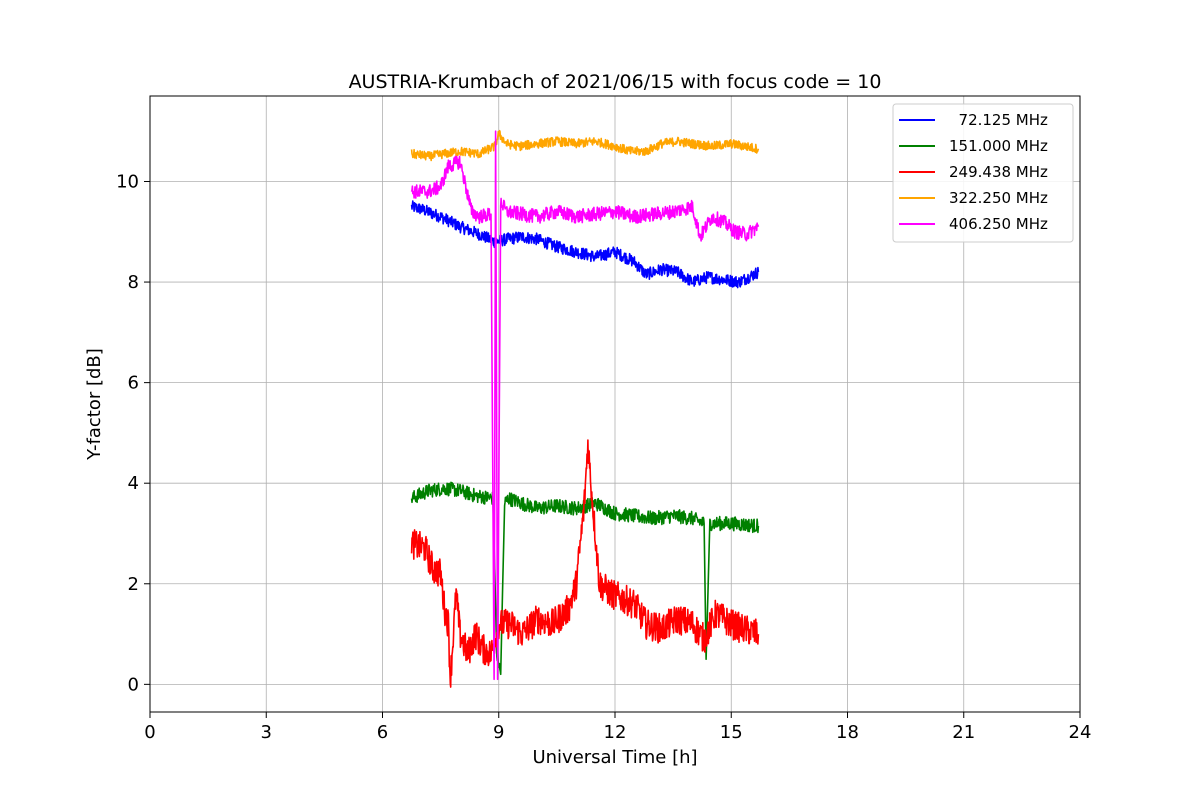 The height and width of the screenshot is (800, 1200). Describe the element at coordinates (133, 584) in the screenshot. I see `y-tick-label: 2` at that location.